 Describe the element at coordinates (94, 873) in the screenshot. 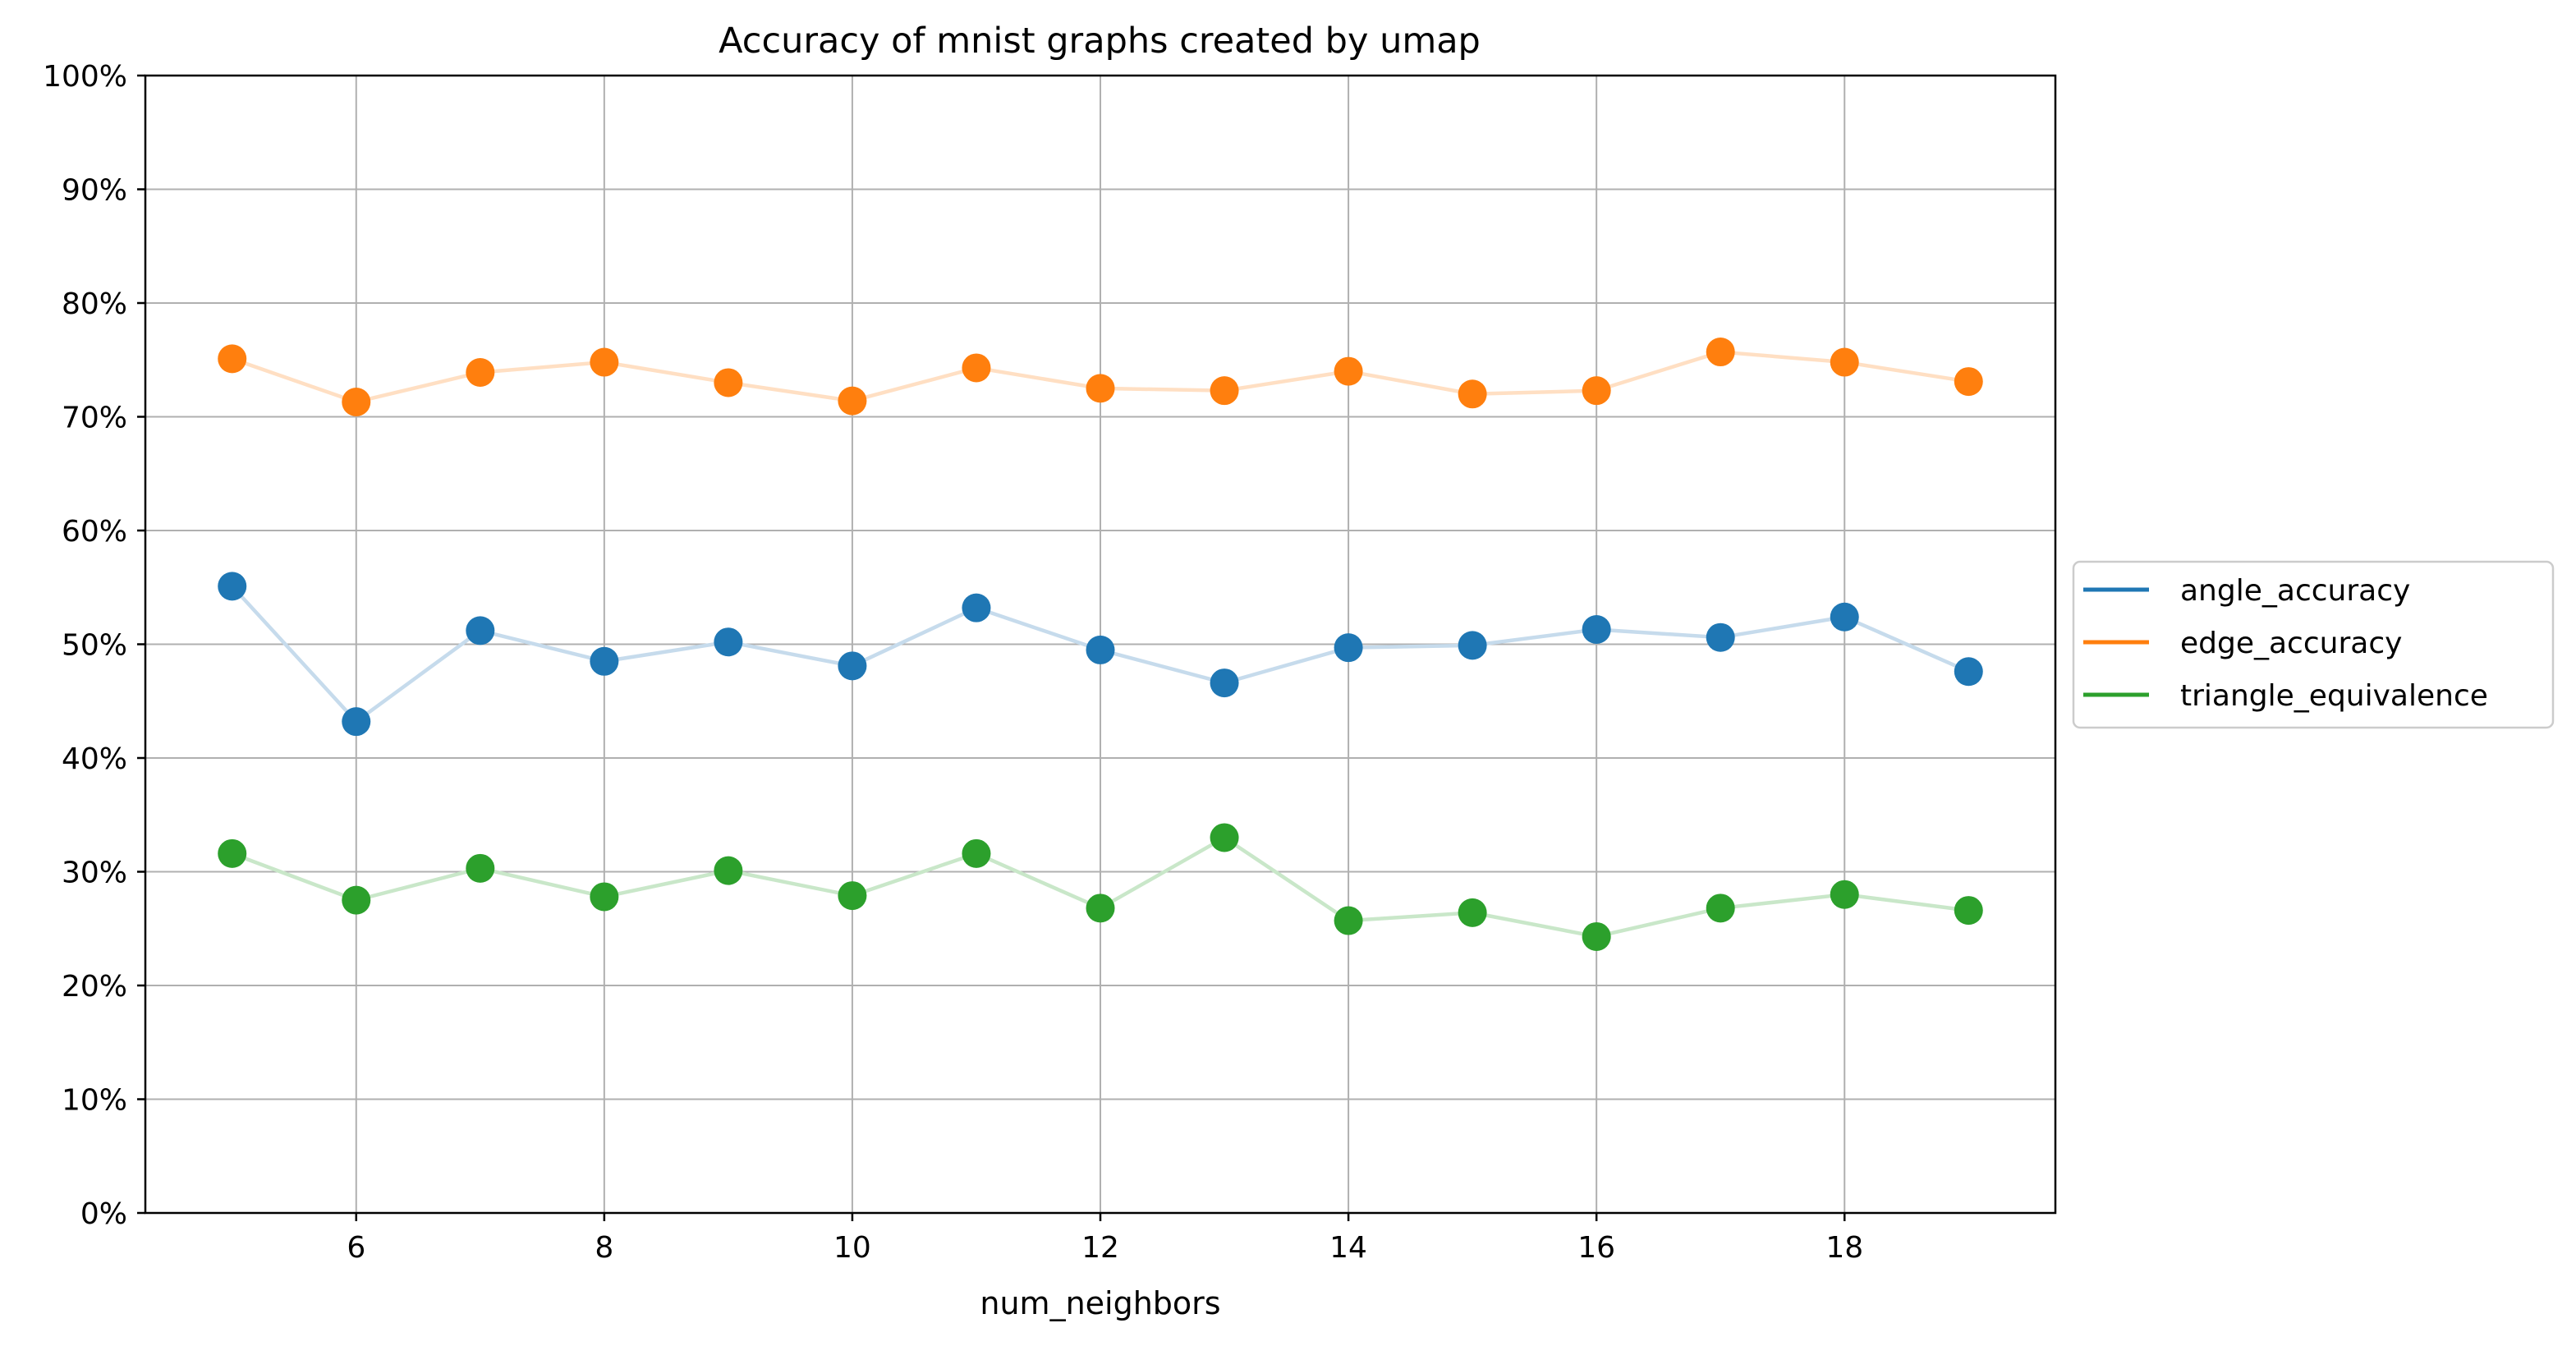

I see `y-tick-label: 30%` at that location.